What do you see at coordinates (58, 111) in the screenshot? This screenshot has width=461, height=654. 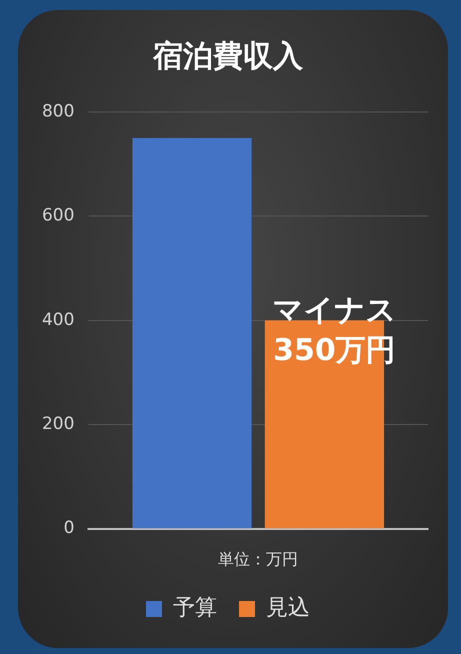 I see `y-tick-label: 800` at bounding box center [58, 111].